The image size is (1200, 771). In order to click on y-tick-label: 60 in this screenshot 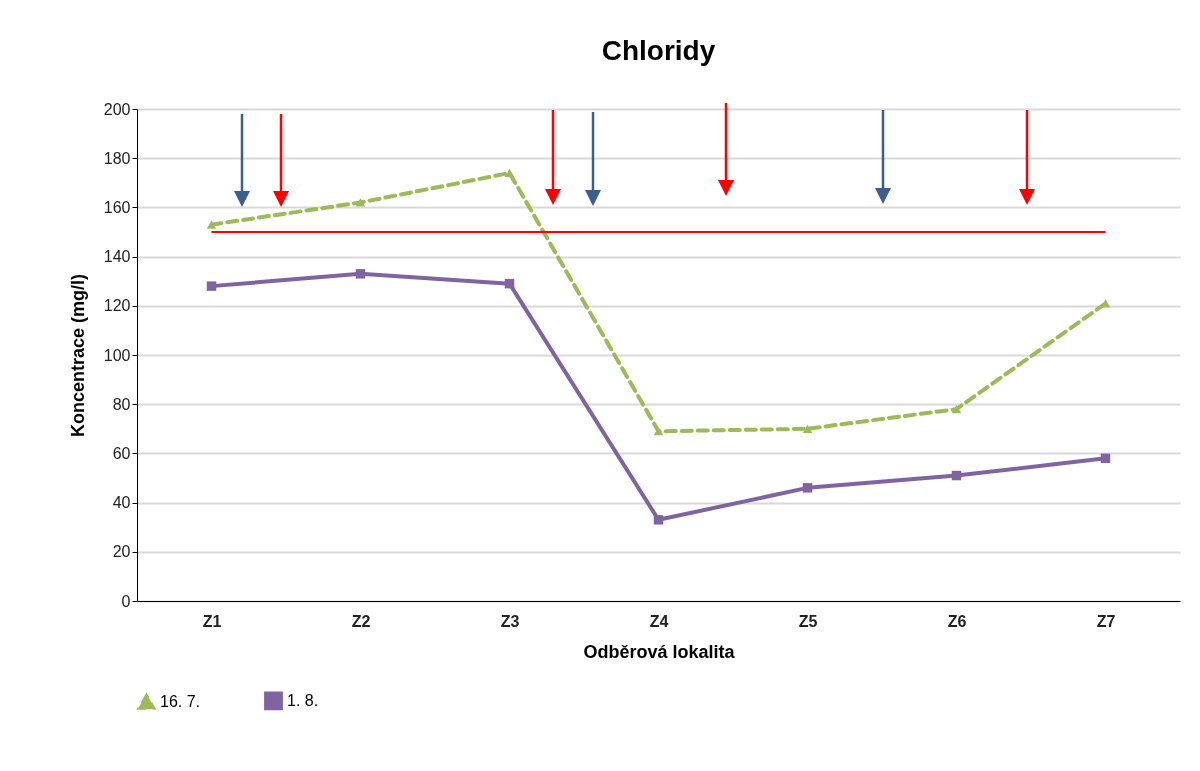, I will do `click(121, 453)`.